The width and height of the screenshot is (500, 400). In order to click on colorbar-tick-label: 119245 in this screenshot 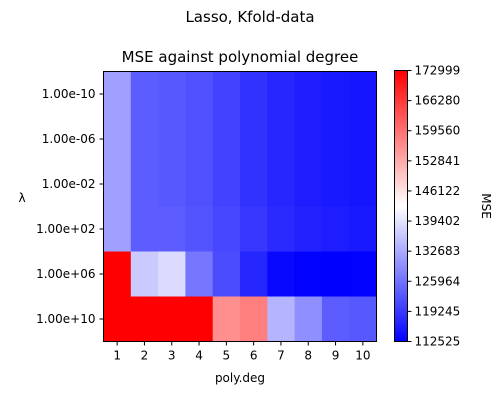, I will do `click(438, 311)`.